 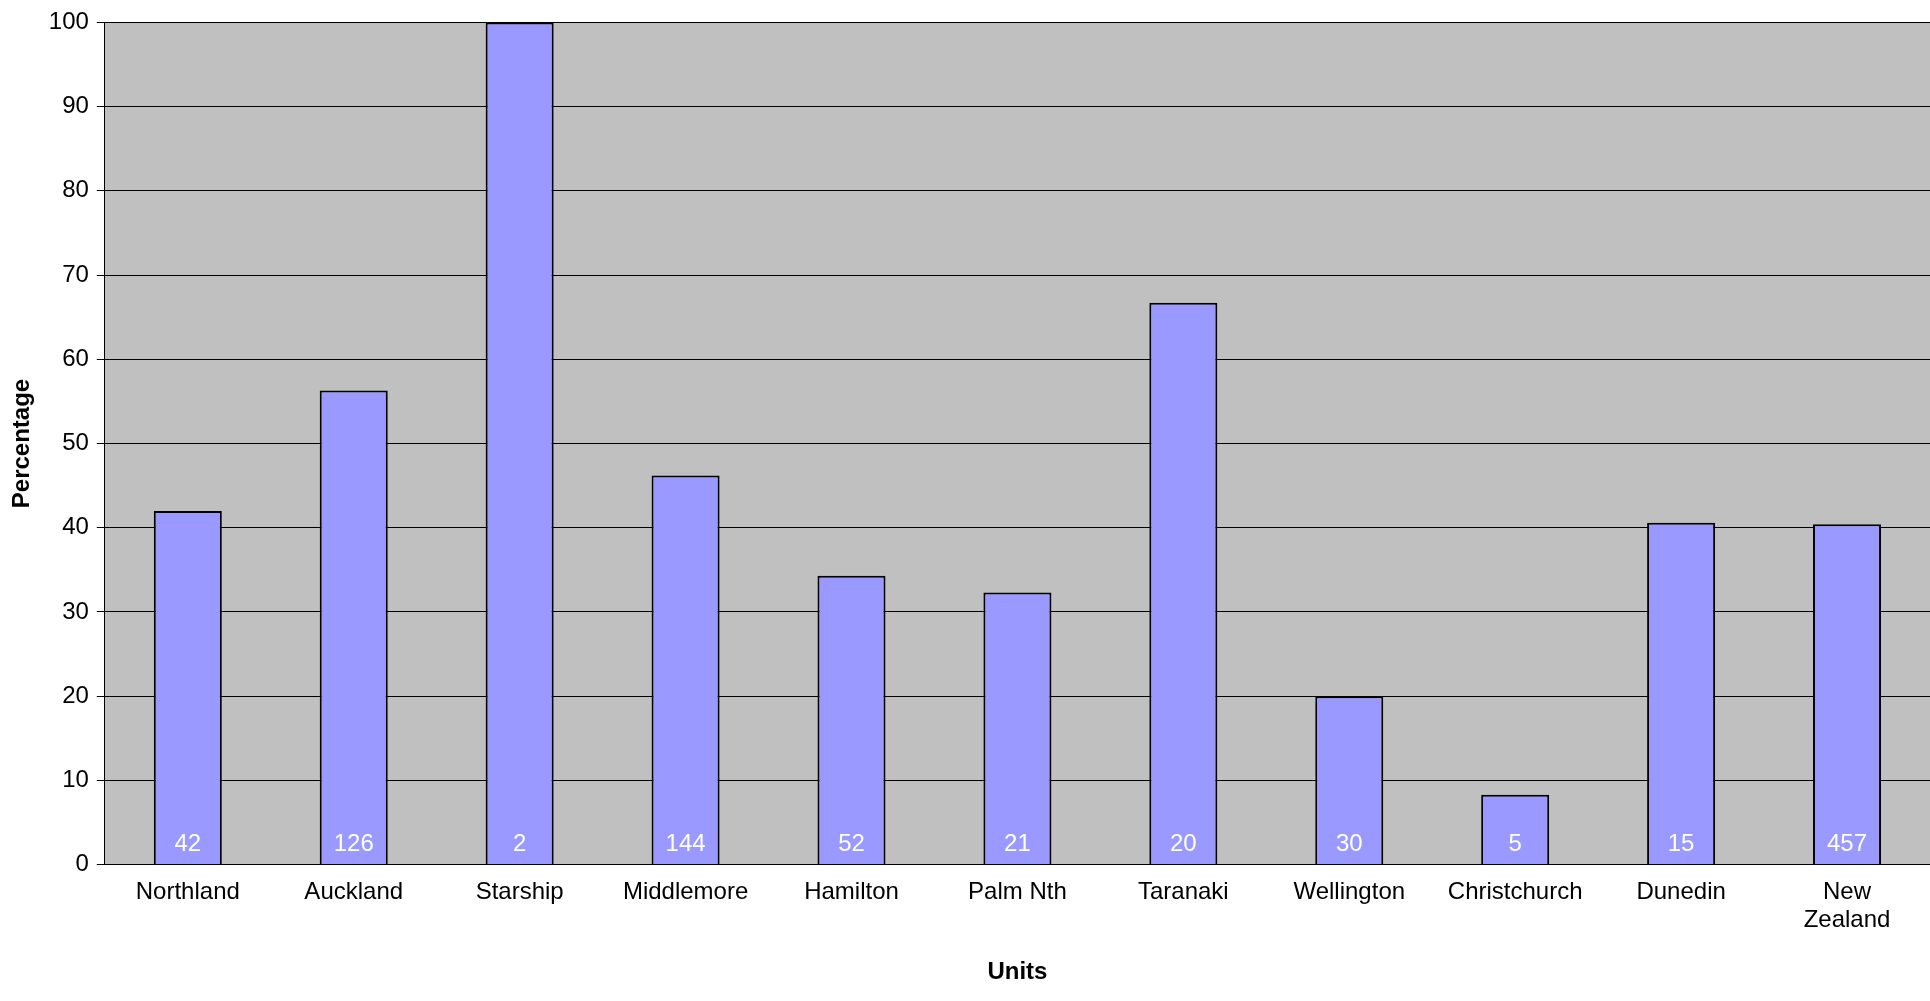 I want to click on y-tick-label: 40, so click(x=75, y=526).